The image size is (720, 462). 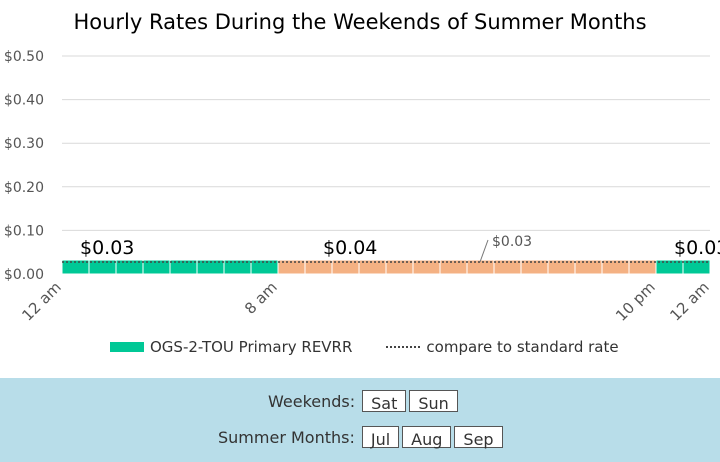 What do you see at coordinates (522, 347) in the screenshot?
I see `legend-label-standard: compare to standard rate` at bounding box center [522, 347].